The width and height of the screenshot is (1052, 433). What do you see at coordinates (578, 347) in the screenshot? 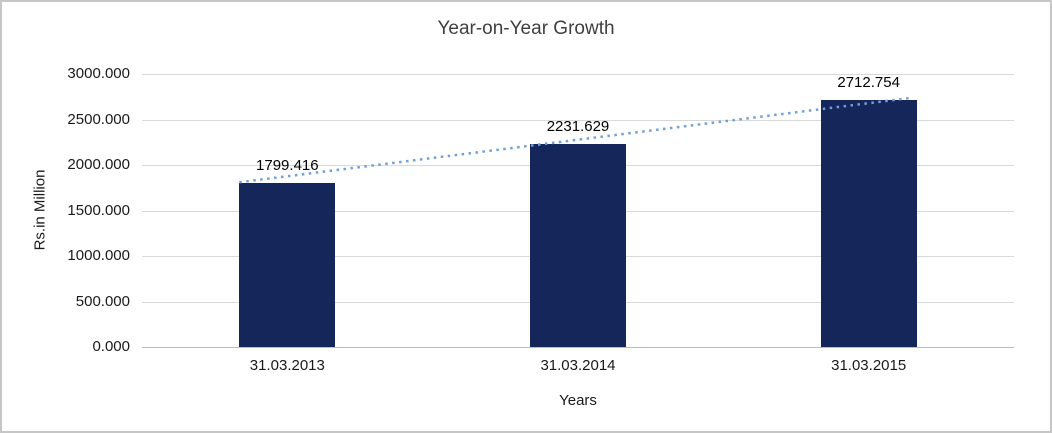
I see `x-axis-line` at bounding box center [578, 347].